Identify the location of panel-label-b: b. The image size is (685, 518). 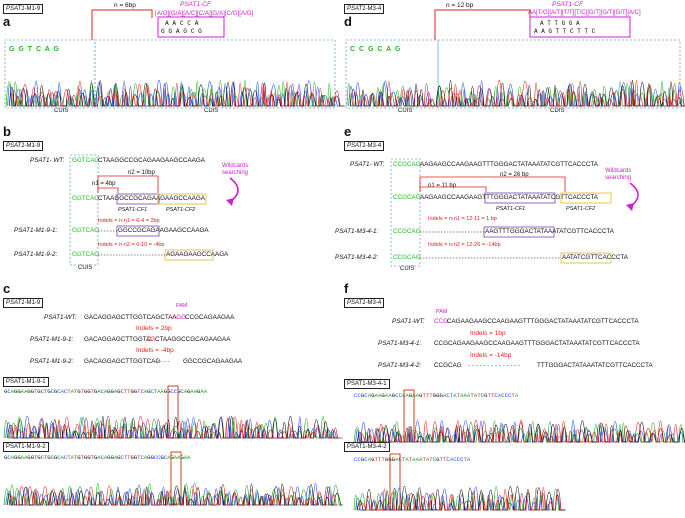
(7, 131).